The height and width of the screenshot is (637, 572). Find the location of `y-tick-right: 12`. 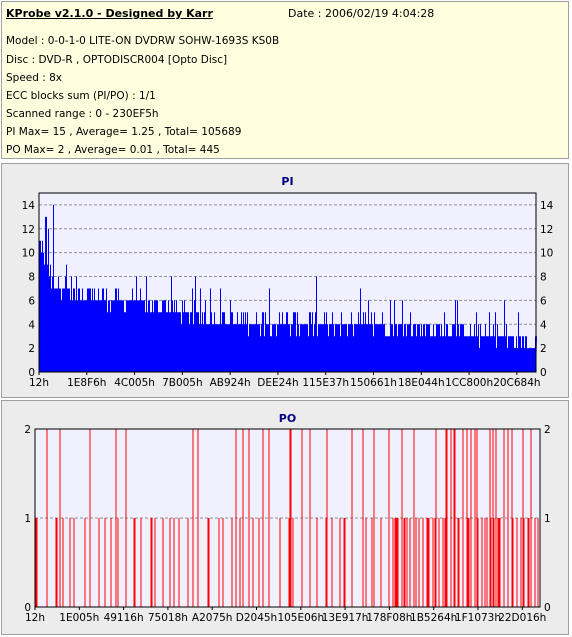

y-tick-right: 12 is located at coordinates (546, 230).